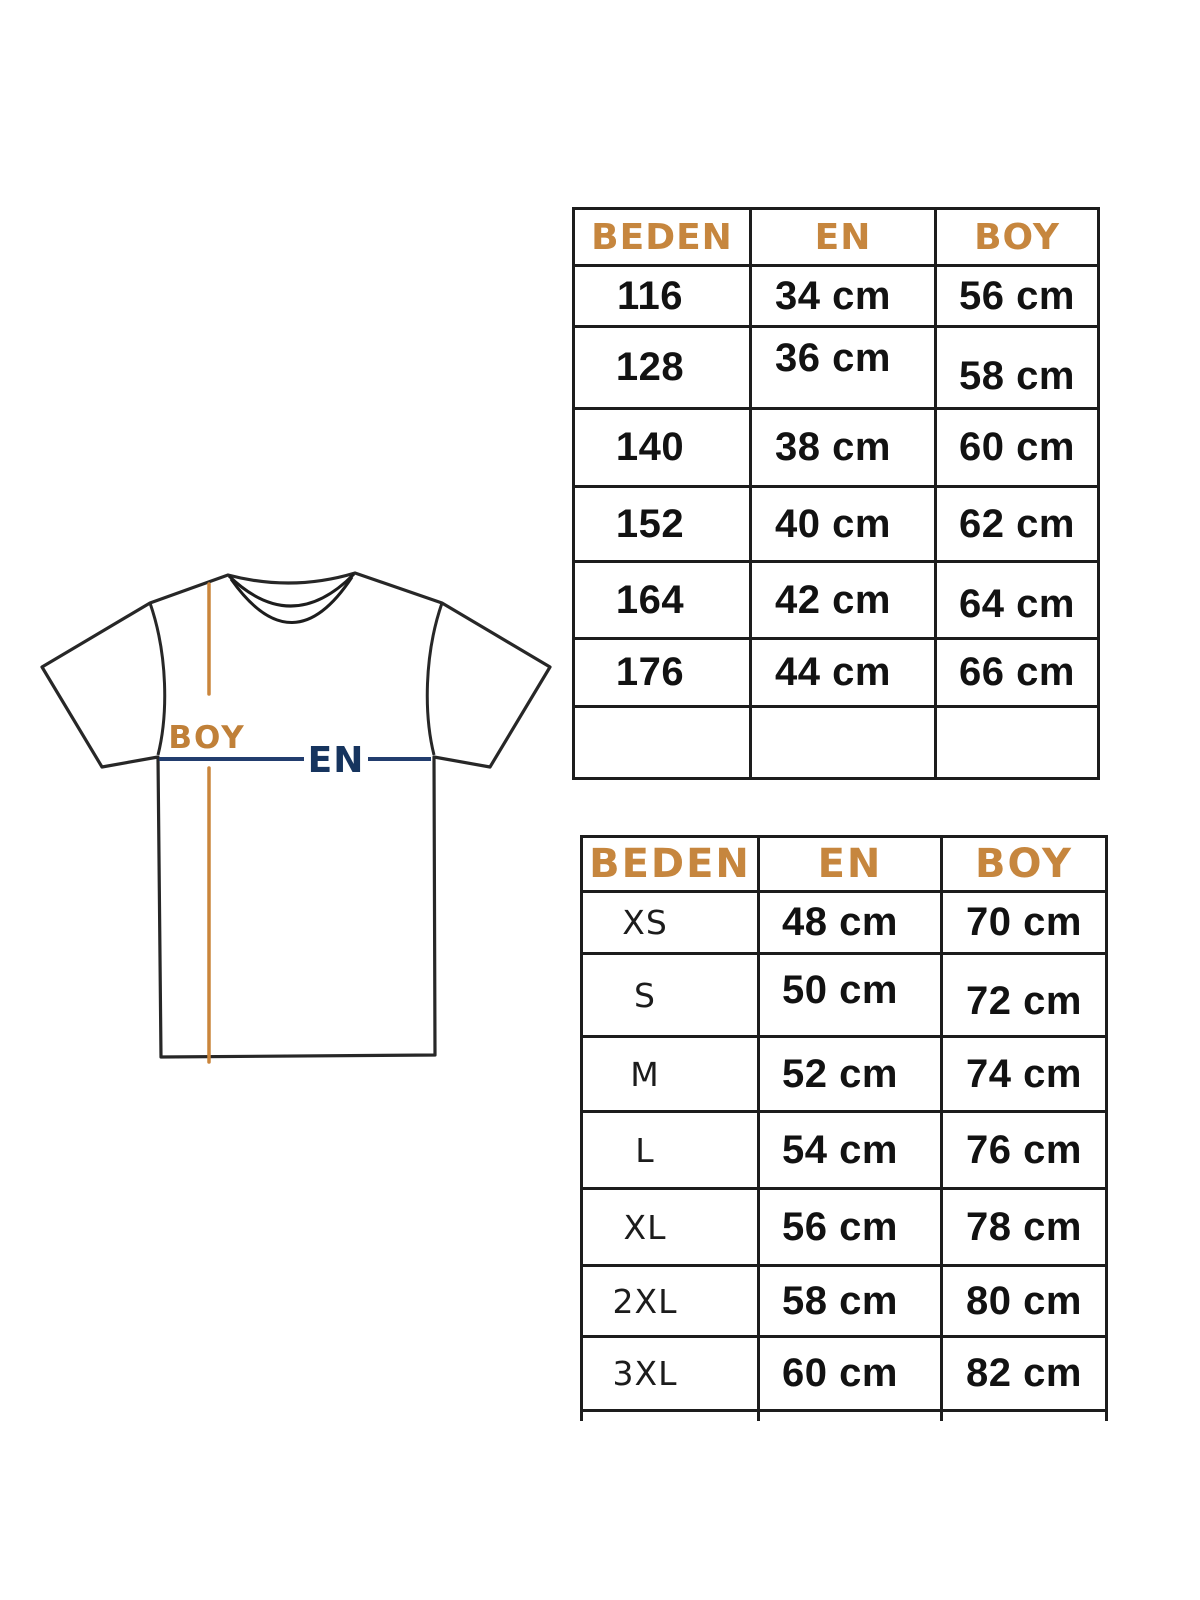  What do you see at coordinates (1018, 449) in the screenshot?
I see `length-cell: 60 cm` at bounding box center [1018, 449].